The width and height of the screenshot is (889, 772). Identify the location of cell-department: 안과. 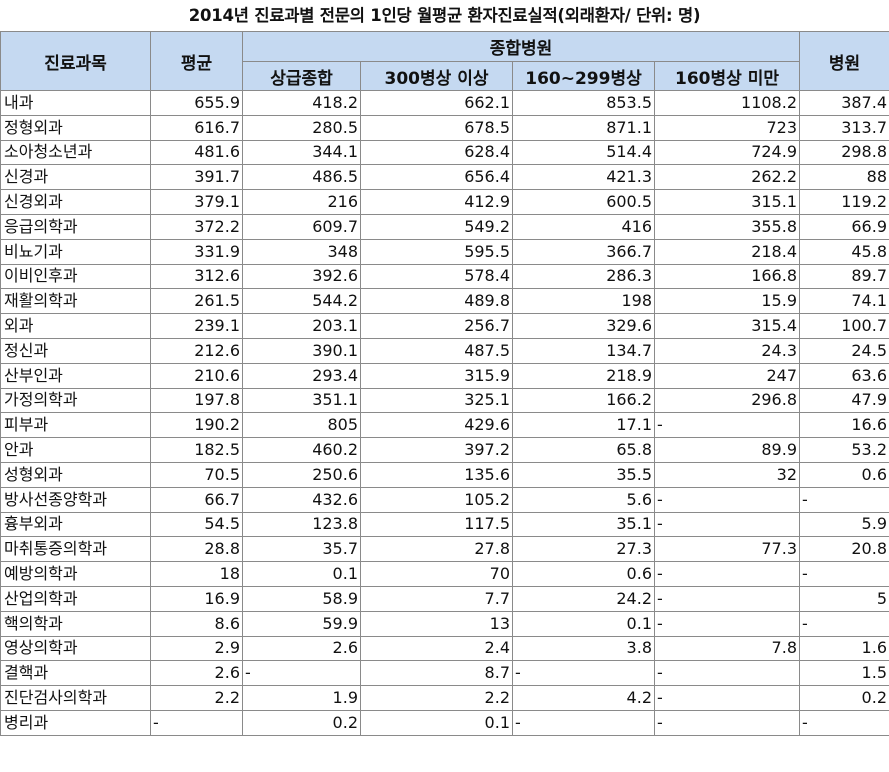
(75, 450).